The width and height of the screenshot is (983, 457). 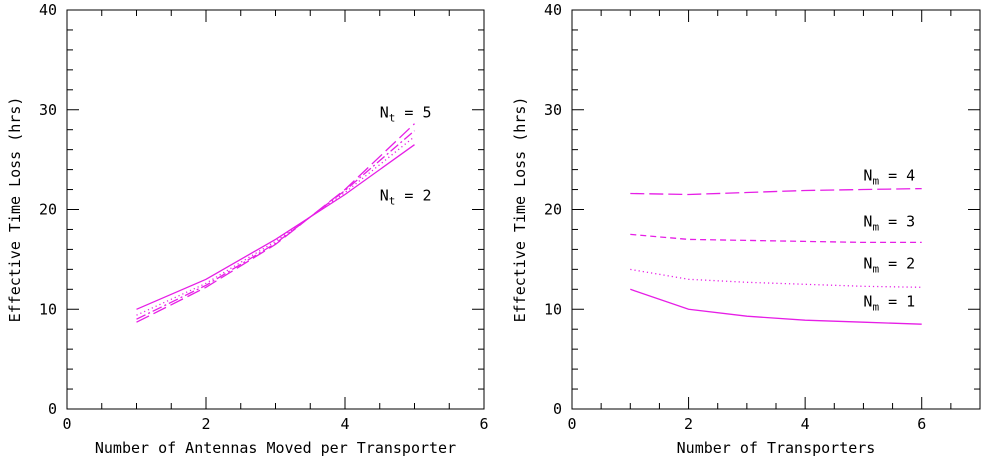 I want to click on x-axis-label: Number of Antennas Moved per Transporter, so click(x=275, y=448).